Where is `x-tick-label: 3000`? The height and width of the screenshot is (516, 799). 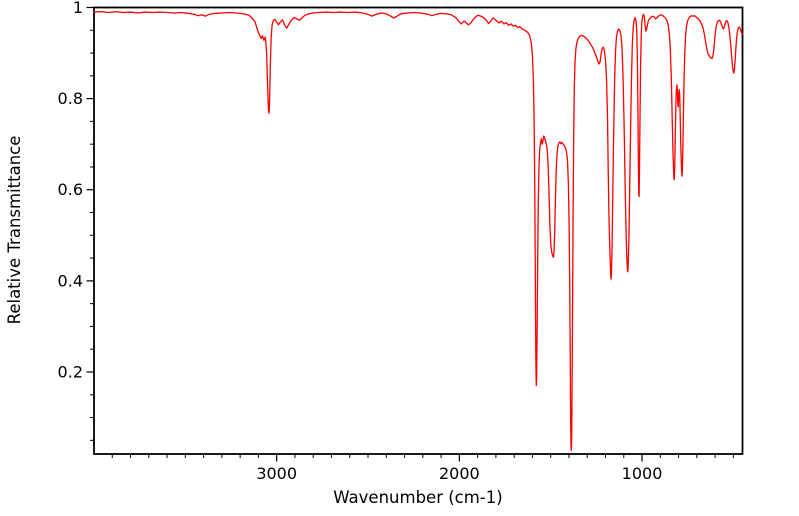
x-tick-label: 3000 is located at coordinates (276, 473).